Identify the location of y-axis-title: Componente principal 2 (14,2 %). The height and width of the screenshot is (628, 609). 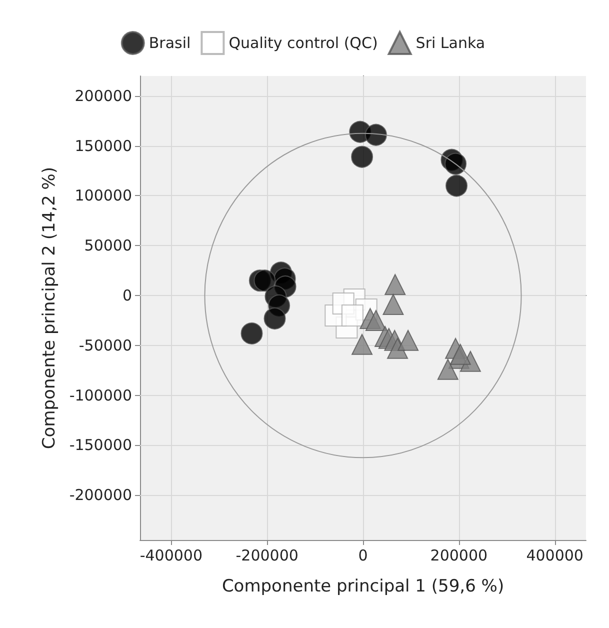
(50, 308).